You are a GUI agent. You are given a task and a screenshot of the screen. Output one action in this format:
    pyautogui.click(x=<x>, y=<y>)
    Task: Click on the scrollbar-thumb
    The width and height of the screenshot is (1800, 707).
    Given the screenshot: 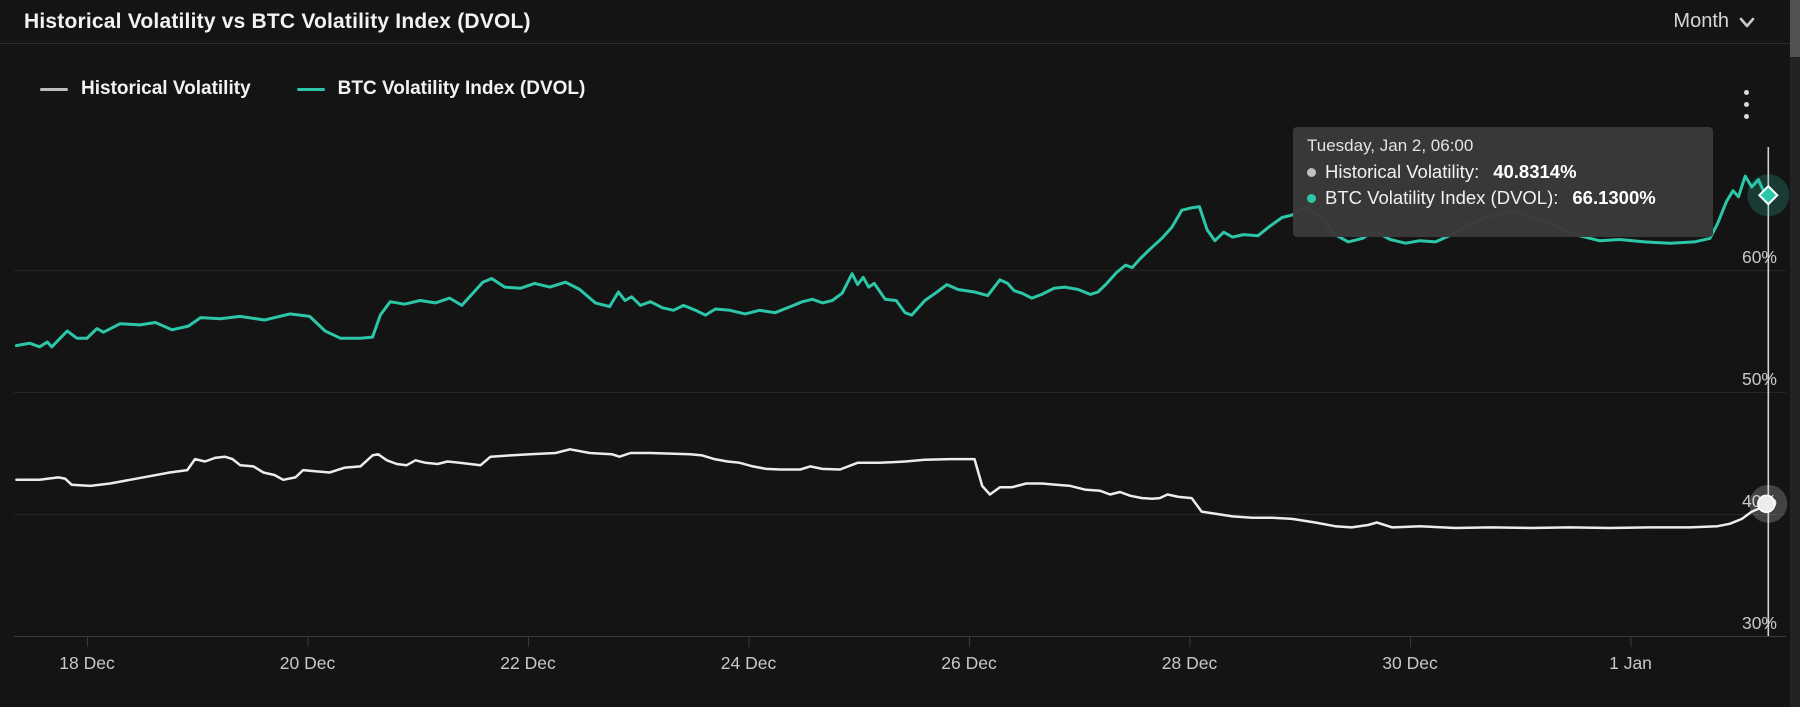 What is the action you would take?
    pyautogui.click(x=1795, y=28)
    